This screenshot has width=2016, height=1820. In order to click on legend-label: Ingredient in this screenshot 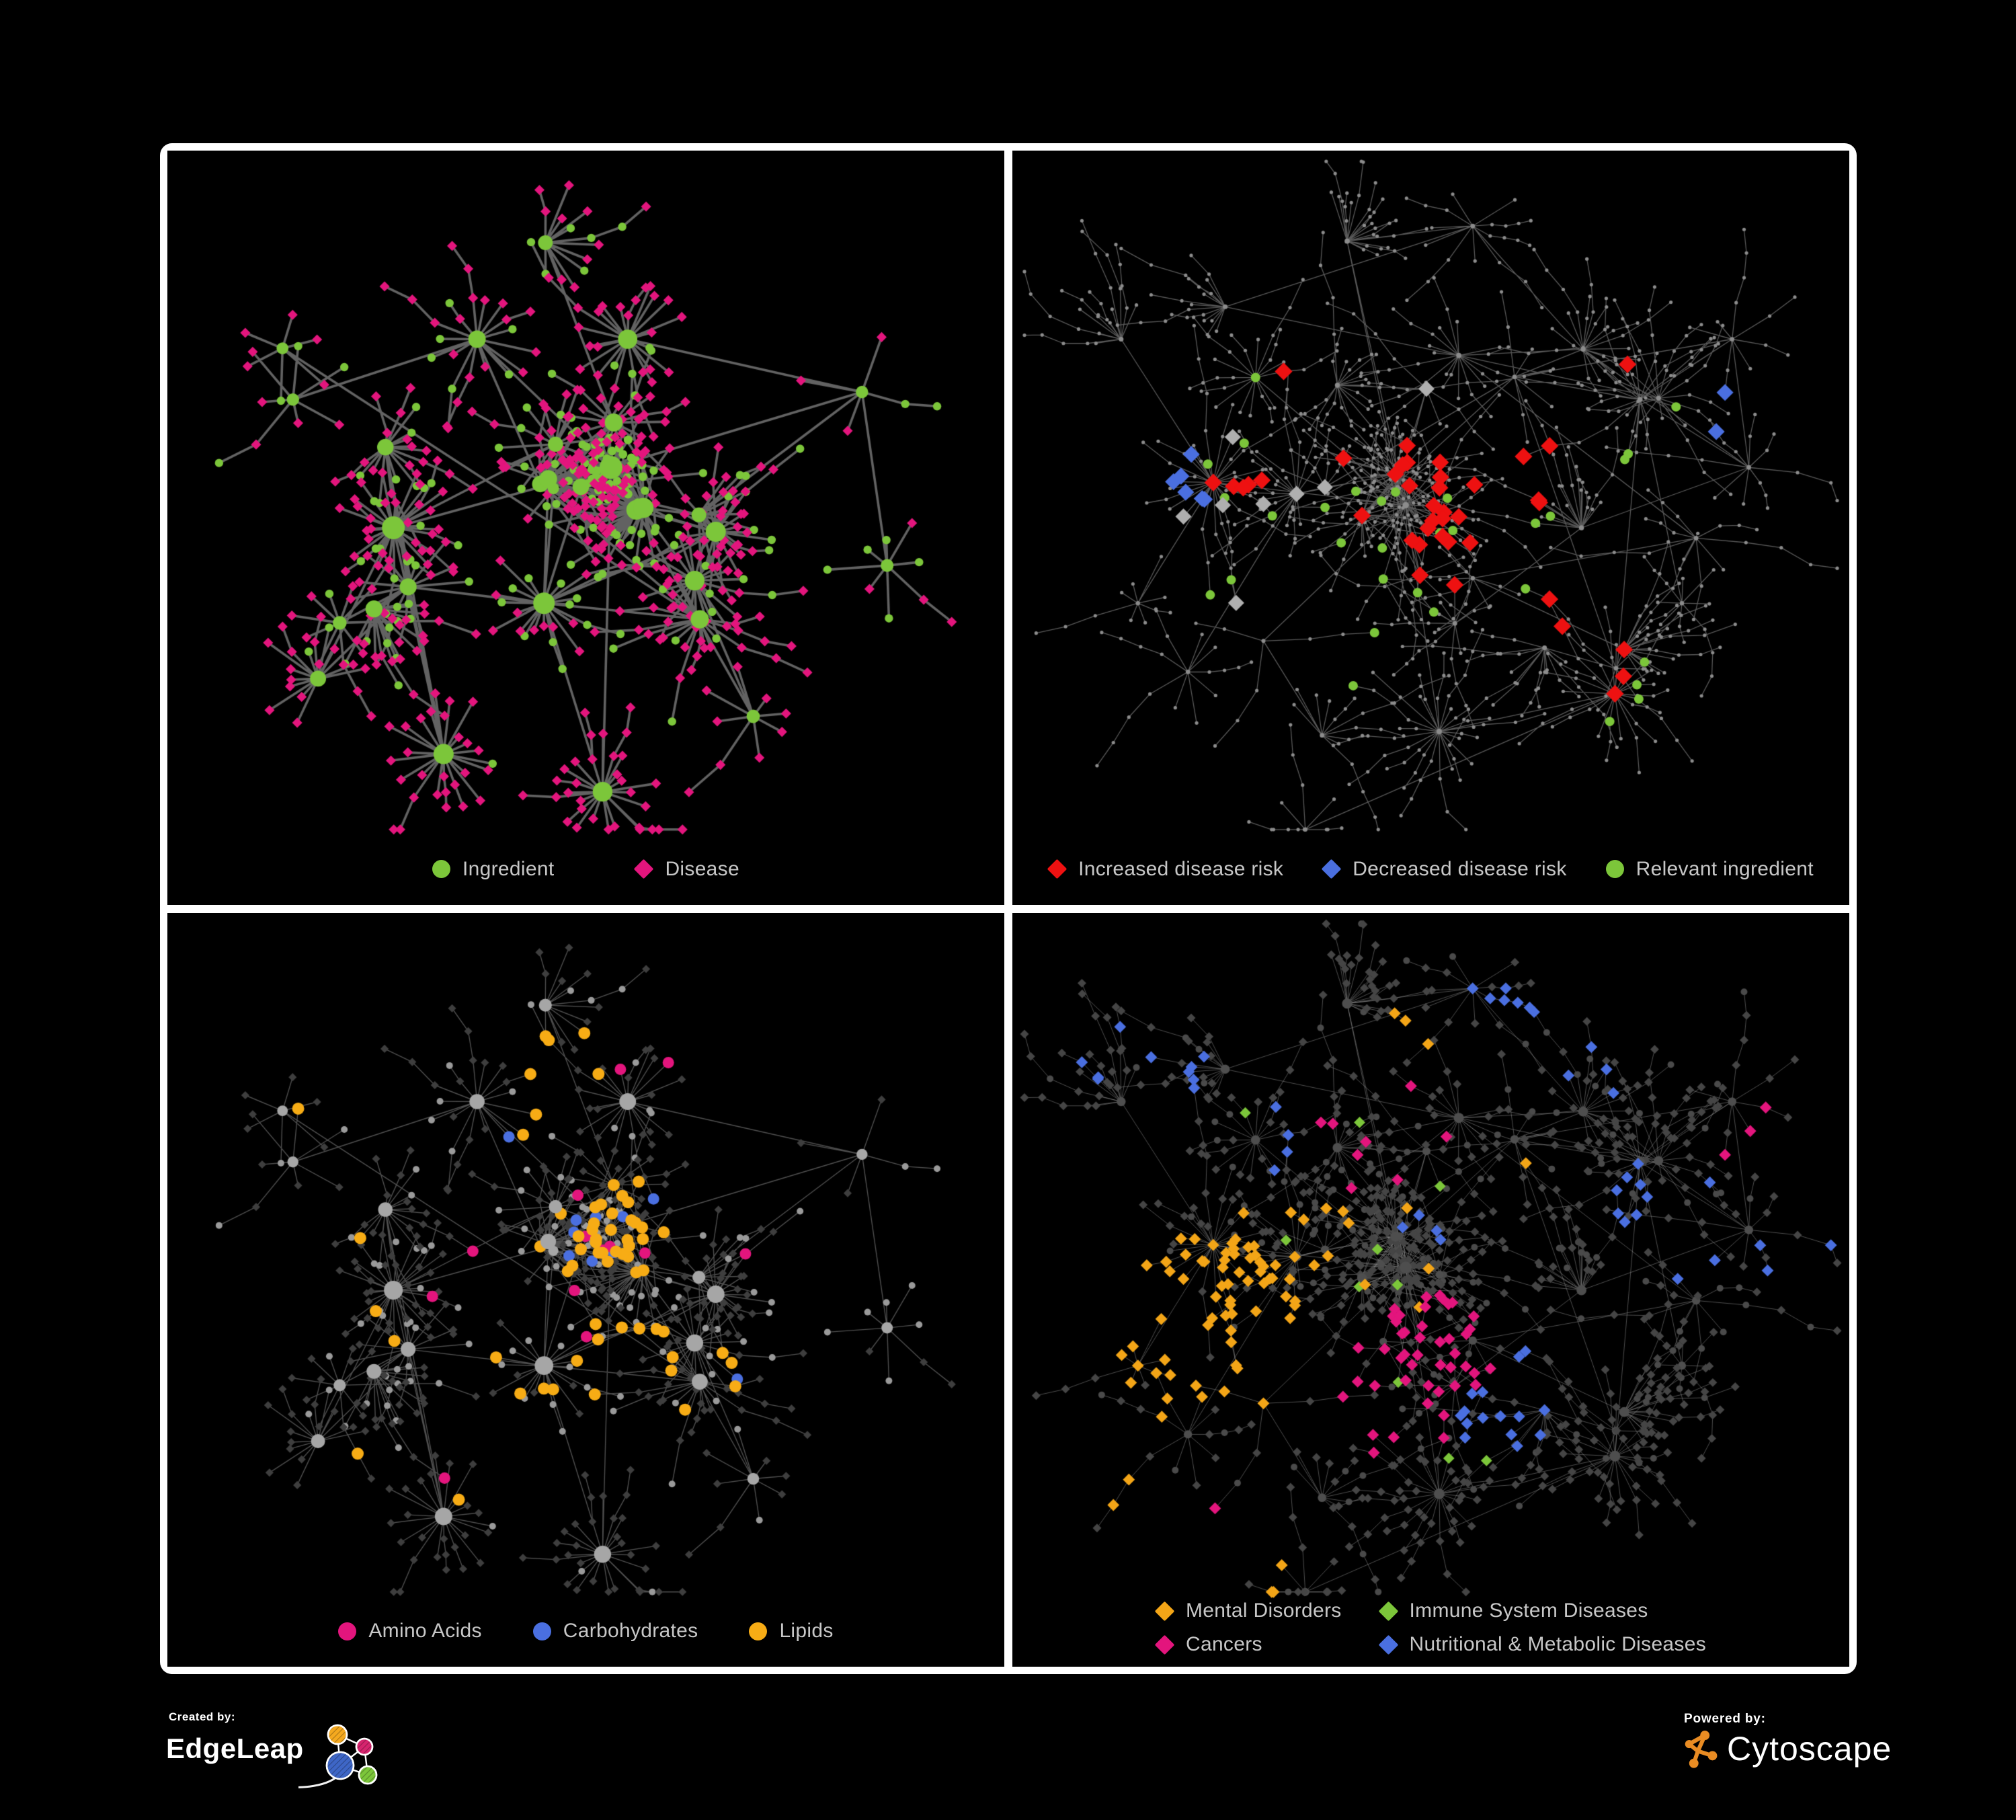, I will do `click(508, 868)`.